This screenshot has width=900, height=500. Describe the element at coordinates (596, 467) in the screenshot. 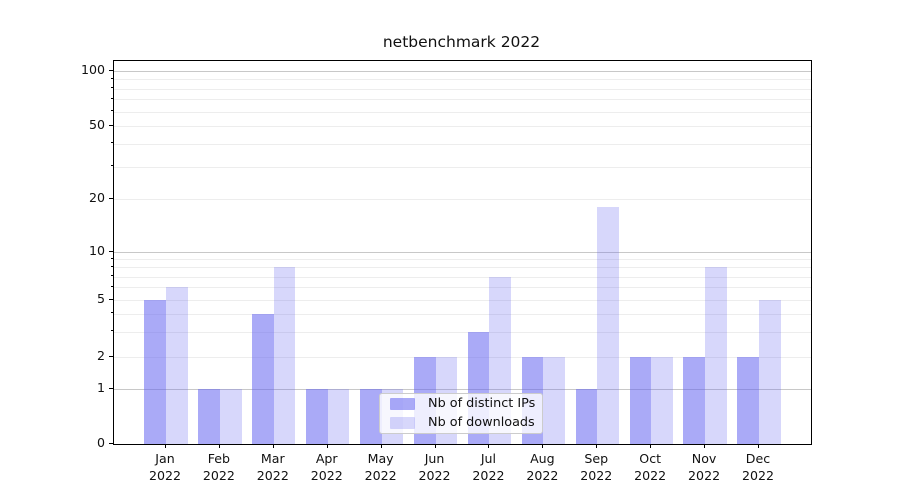

I see `x-tick-label-sep: Sep 2022` at that location.